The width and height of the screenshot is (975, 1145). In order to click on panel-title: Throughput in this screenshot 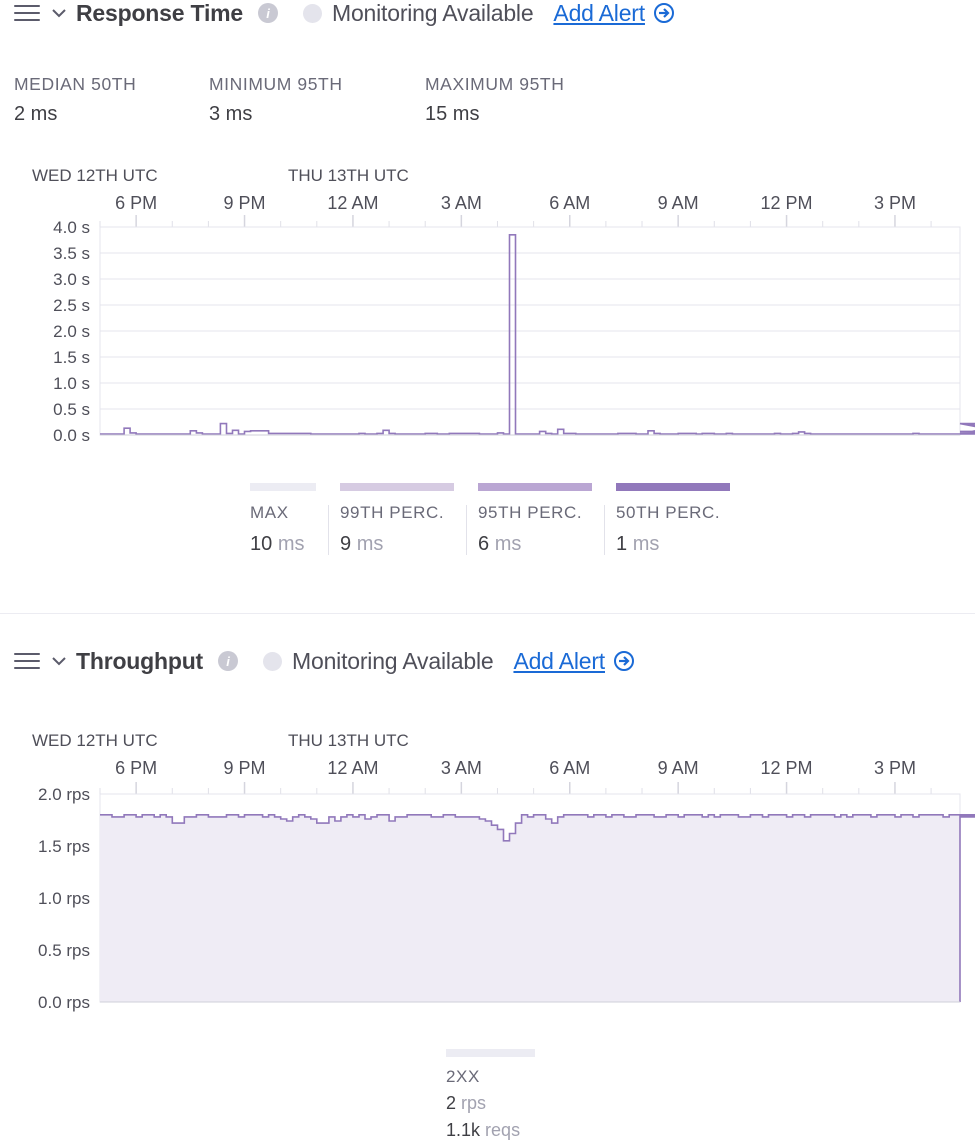, I will do `click(140, 660)`.